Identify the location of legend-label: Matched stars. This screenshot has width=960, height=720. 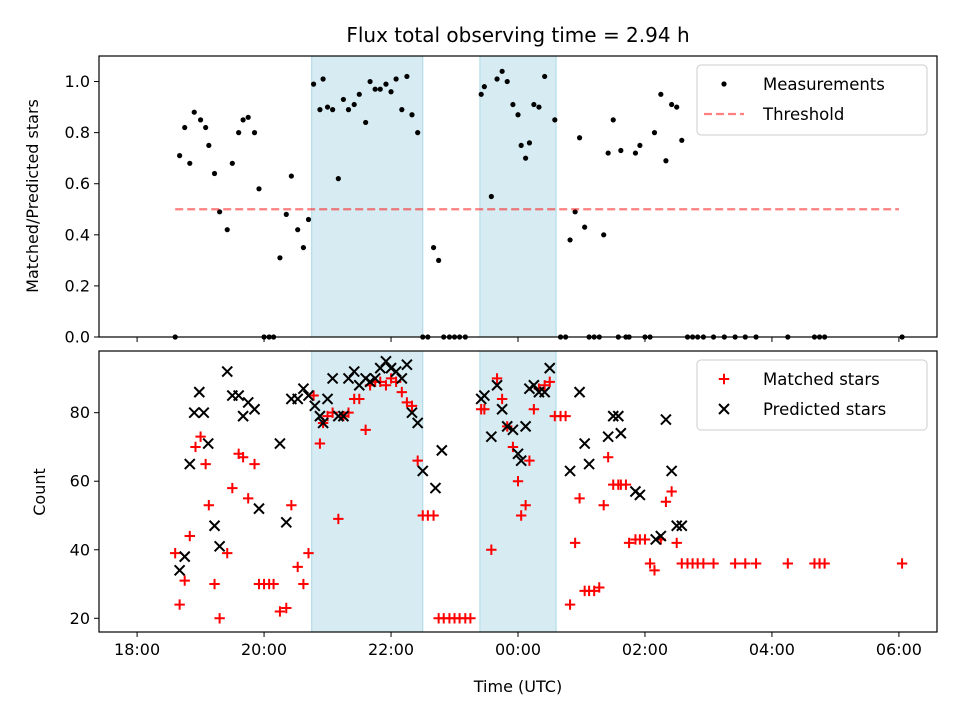
(821, 379).